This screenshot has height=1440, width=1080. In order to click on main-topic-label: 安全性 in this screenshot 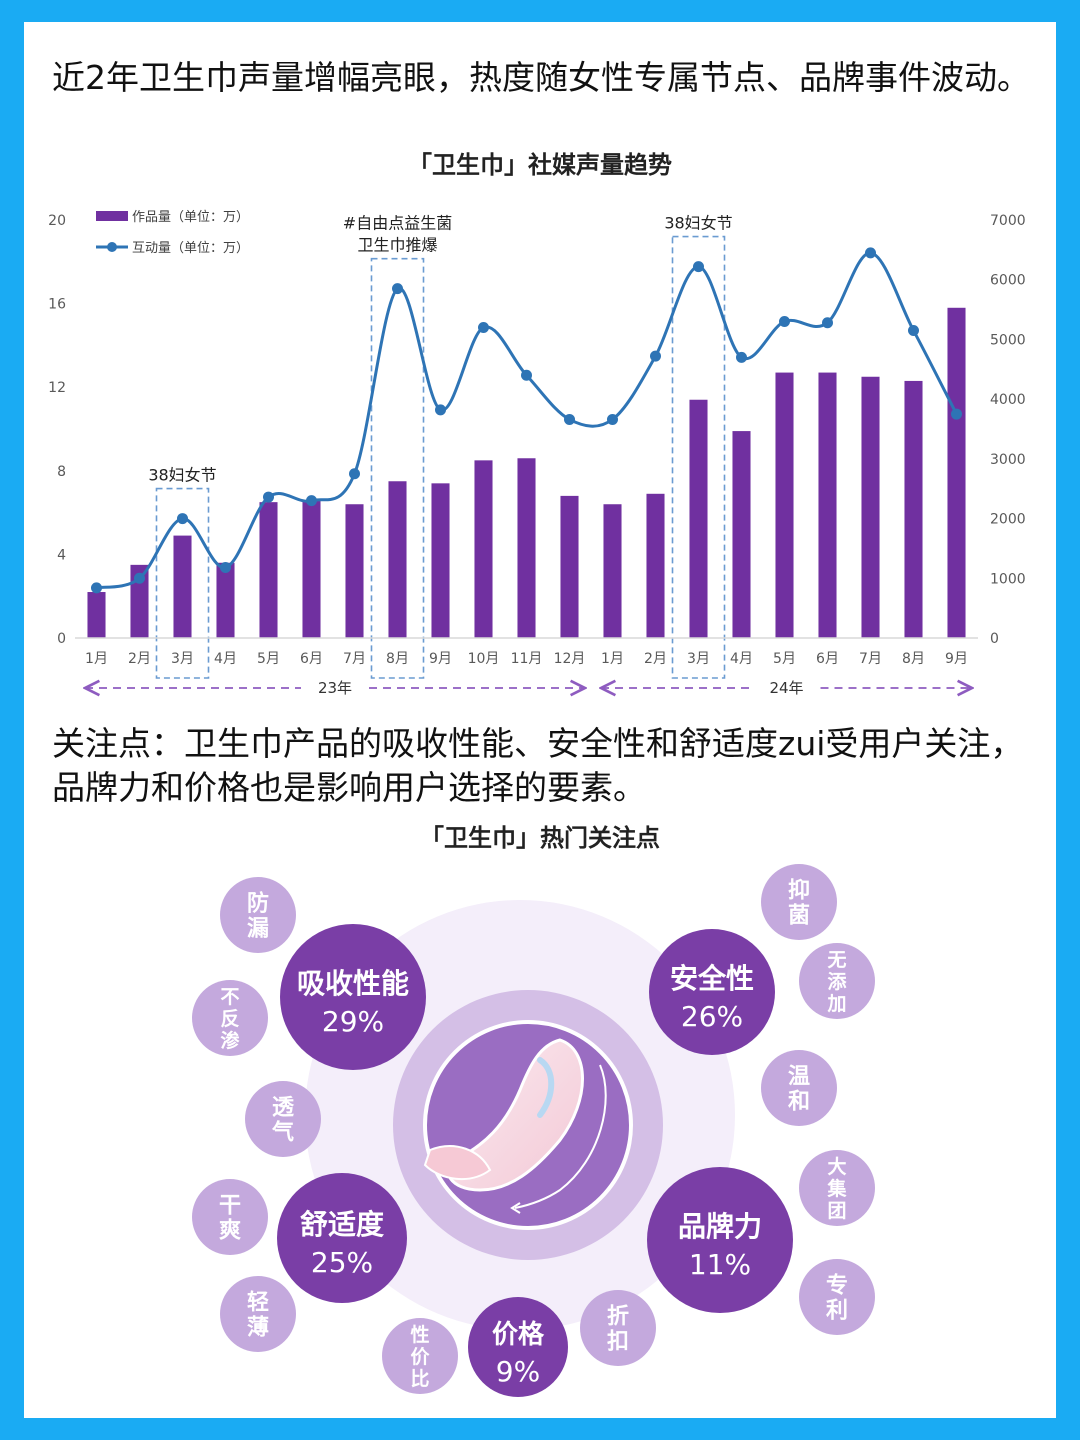, I will do `click(712, 978)`.